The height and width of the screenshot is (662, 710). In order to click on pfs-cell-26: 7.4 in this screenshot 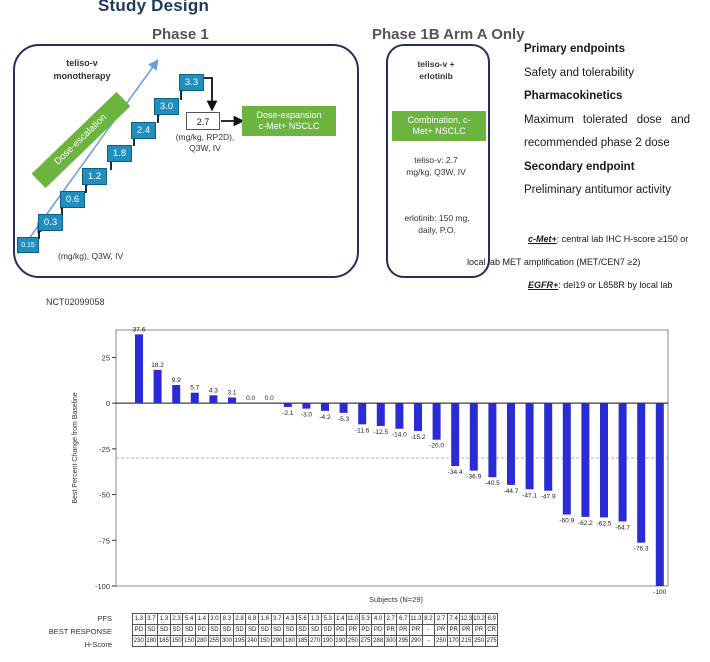, I will do `click(453, 619)`.